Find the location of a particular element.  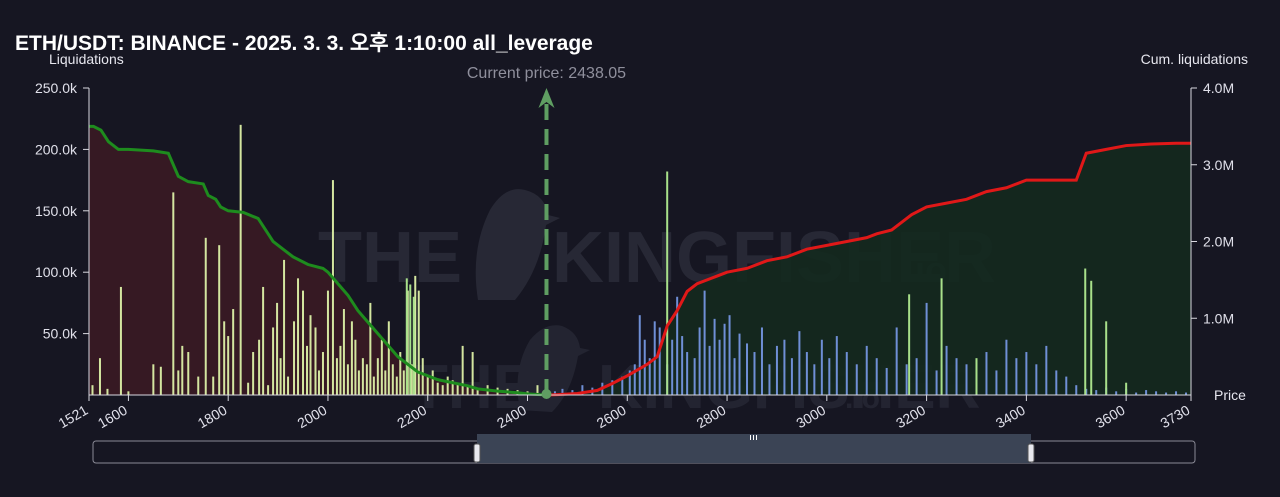

grip-lines-icon is located at coordinates (753, 437).